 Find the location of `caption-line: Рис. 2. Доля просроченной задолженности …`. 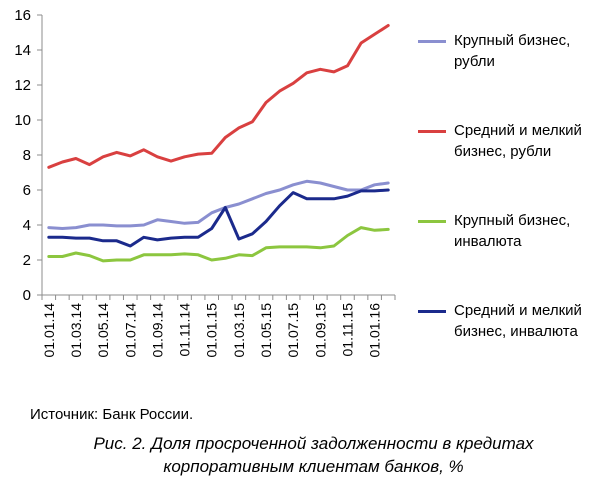

caption-line: Рис. 2. Доля просроченной задолженности … is located at coordinates (313, 443).